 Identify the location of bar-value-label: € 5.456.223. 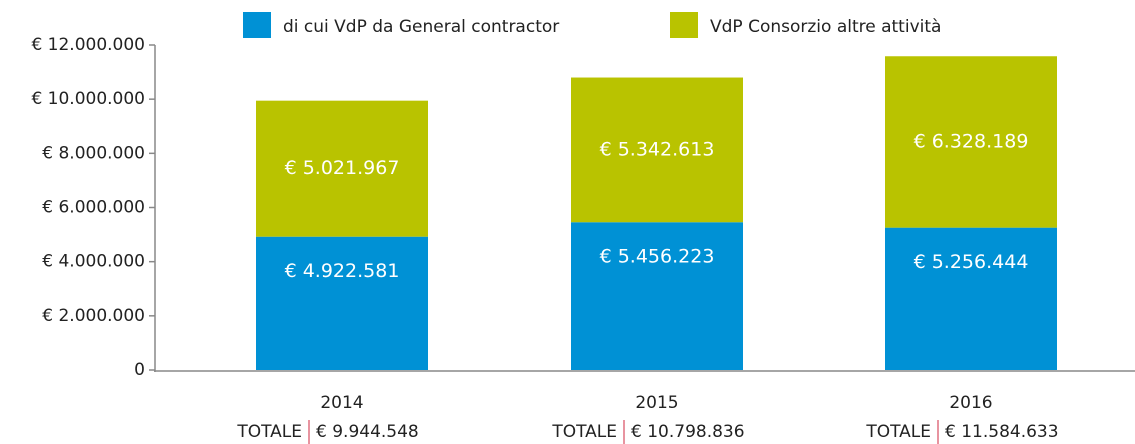
(657, 257).